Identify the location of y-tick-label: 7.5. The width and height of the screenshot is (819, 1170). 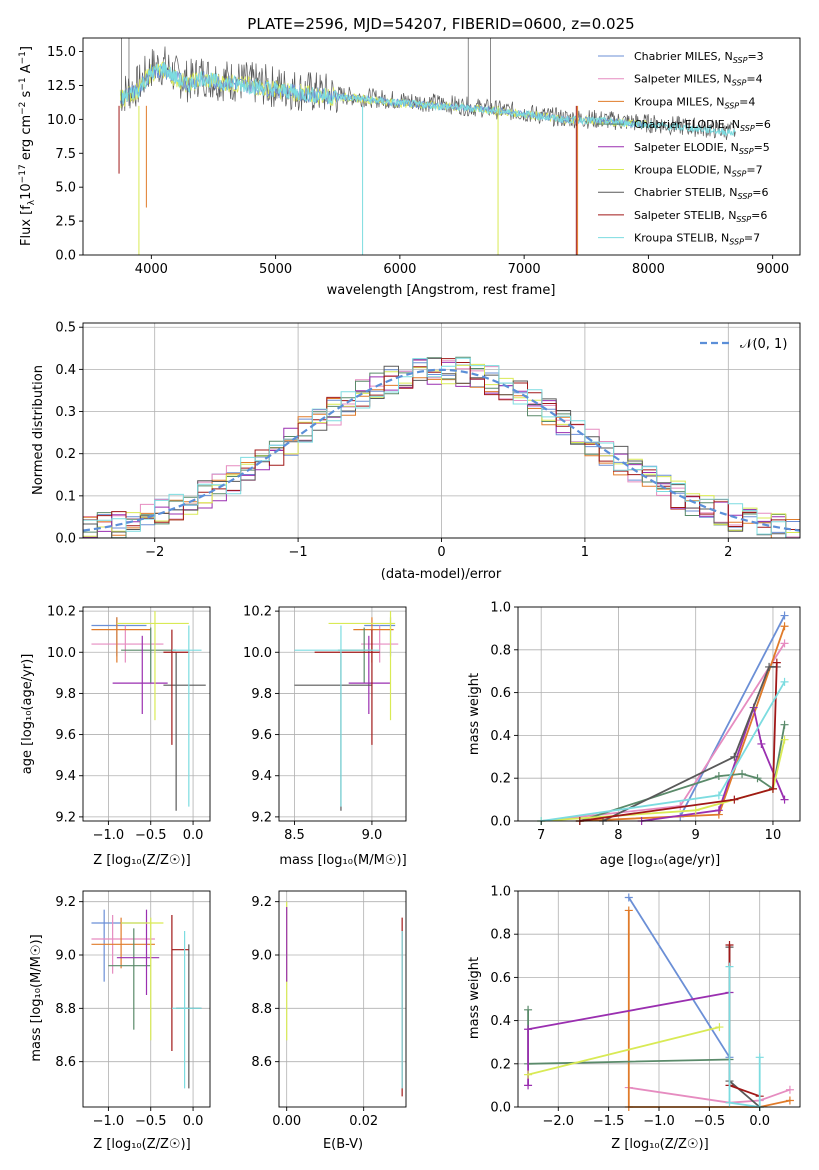
(65, 154).